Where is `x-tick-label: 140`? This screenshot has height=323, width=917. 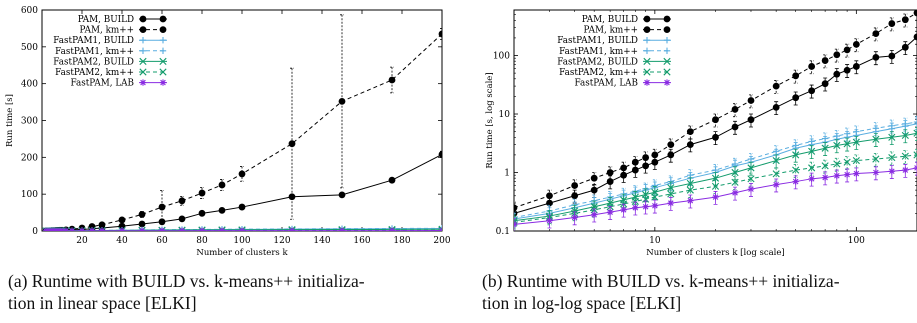
x-tick-label: 140 is located at coordinates (321, 241).